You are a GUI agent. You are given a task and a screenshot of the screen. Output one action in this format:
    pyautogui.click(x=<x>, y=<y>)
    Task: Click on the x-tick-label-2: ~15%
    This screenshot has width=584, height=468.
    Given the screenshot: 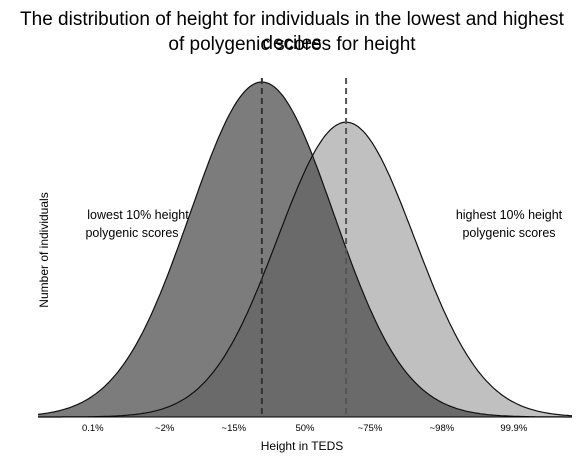 What is the action you would take?
    pyautogui.click(x=234, y=428)
    